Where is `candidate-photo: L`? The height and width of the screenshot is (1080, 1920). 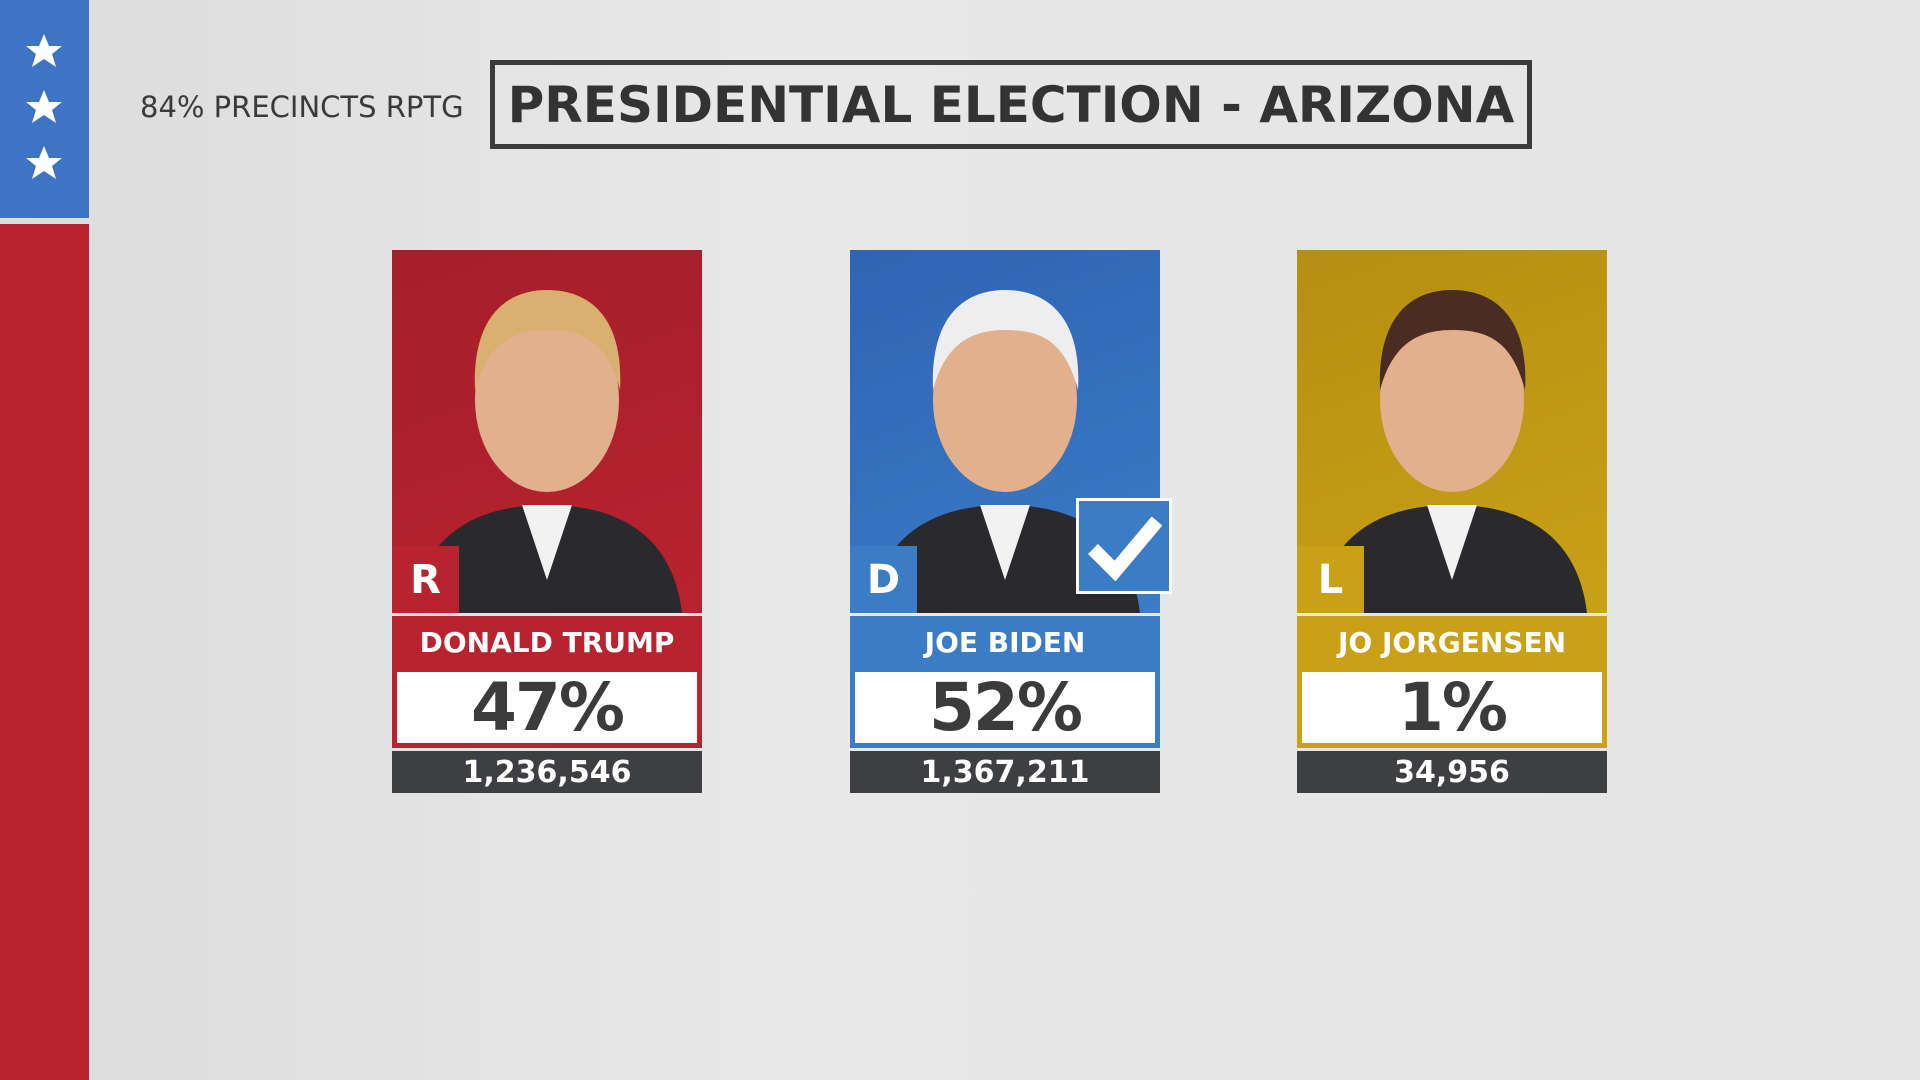
candidate-photo: L is located at coordinates (1452, 431).